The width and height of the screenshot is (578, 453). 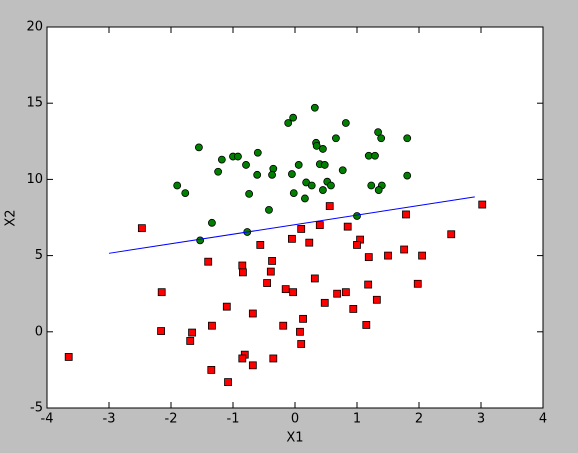 I want to click on y-axis-label: X2, so click(x=11, y=217).